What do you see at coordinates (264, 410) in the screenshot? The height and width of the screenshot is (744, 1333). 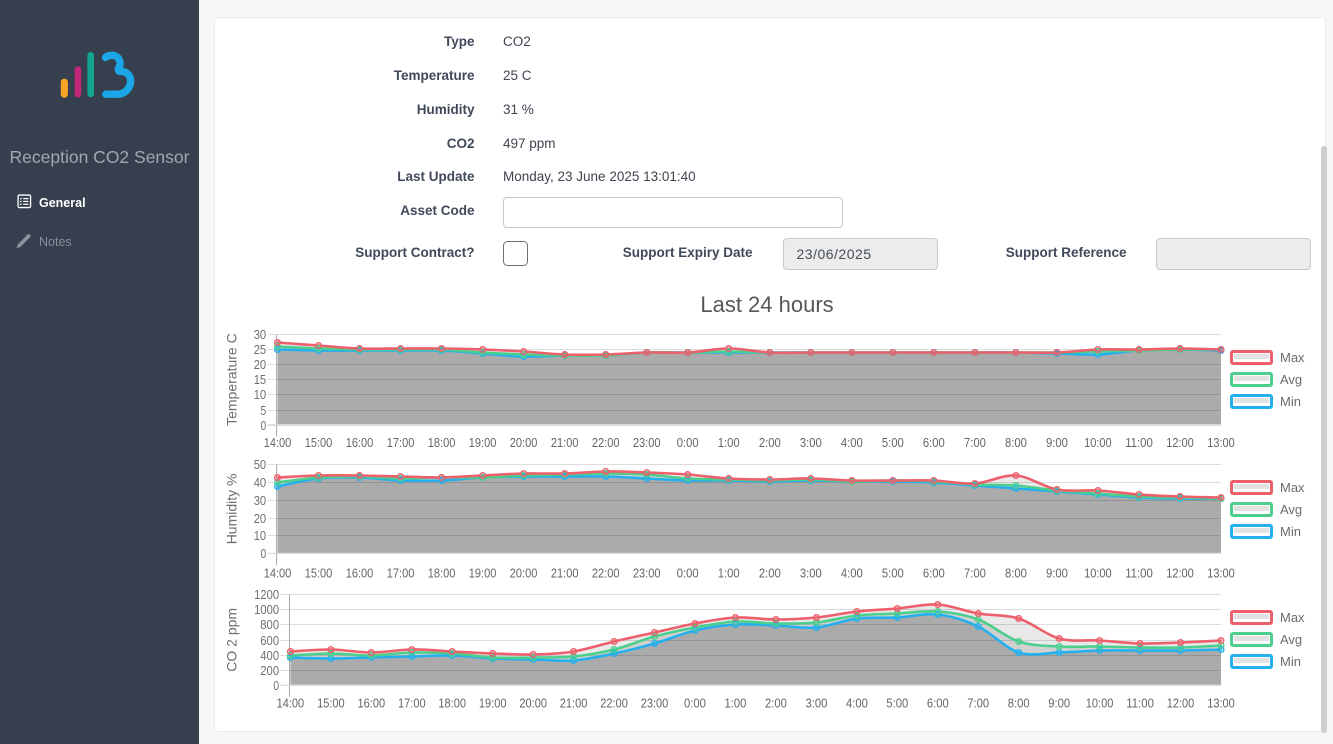 I see `svg-text: 5` at bounding box center [264, 410].